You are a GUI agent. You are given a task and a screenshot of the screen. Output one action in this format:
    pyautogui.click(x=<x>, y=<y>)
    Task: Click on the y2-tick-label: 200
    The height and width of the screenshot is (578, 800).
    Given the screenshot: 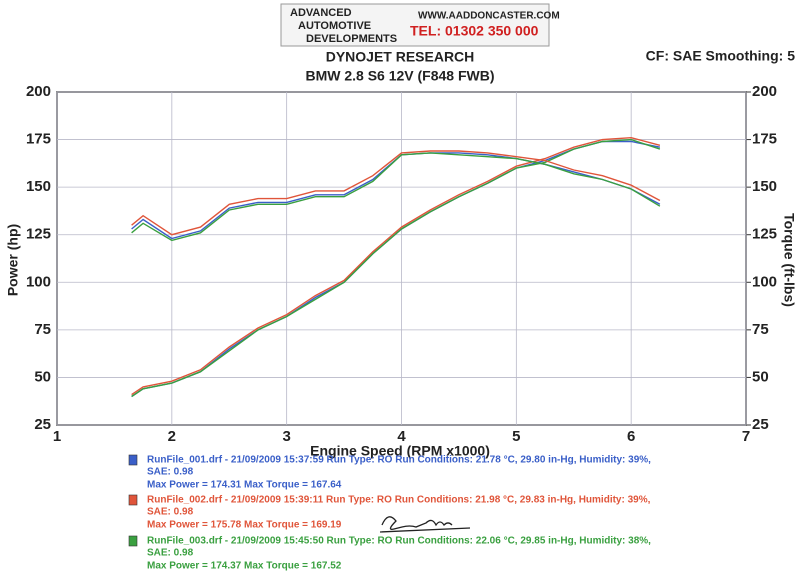 What is the action you would take?
    pyautogui.click(x=764, y=91)
    